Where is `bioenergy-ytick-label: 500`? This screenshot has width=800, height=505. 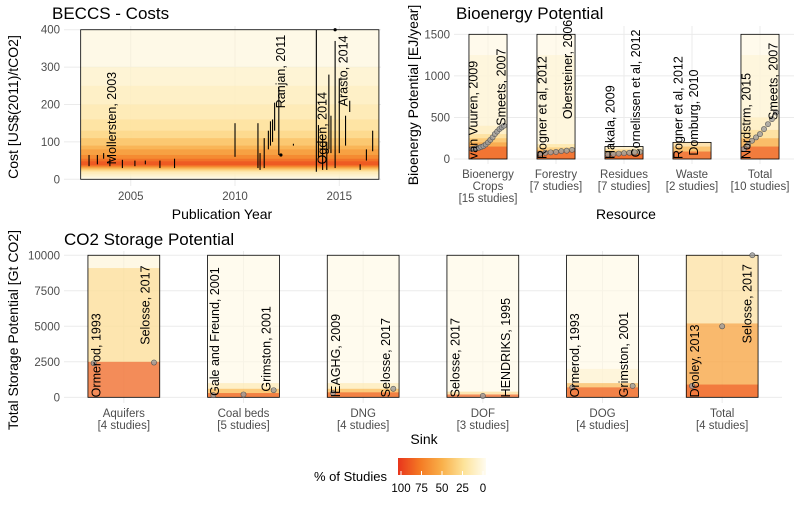 bioenergy-ytick-label: 500 is located at coordinates (440, 118).